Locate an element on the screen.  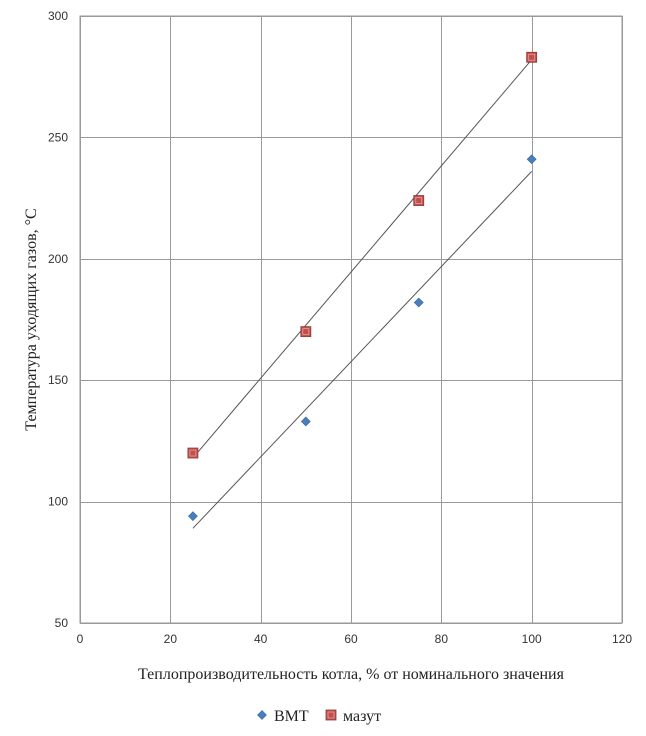
x-tick-label: 40 is located at coordinates (261, 639).